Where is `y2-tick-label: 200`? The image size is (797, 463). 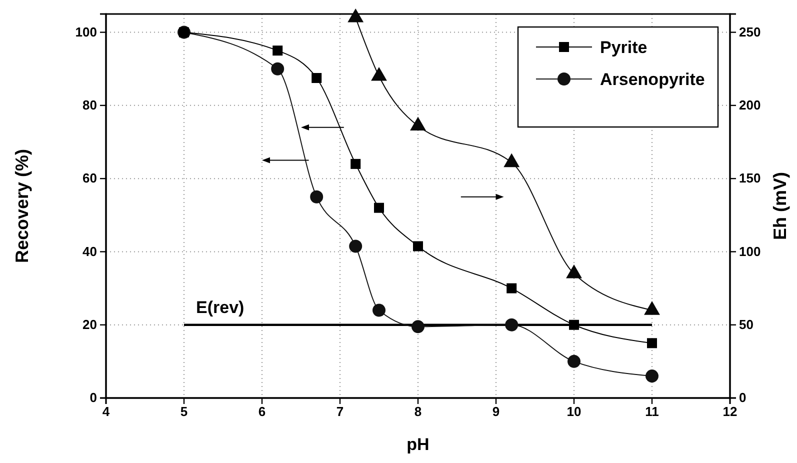
y2-tick-label: 200 is located at coordinates (750, 105).